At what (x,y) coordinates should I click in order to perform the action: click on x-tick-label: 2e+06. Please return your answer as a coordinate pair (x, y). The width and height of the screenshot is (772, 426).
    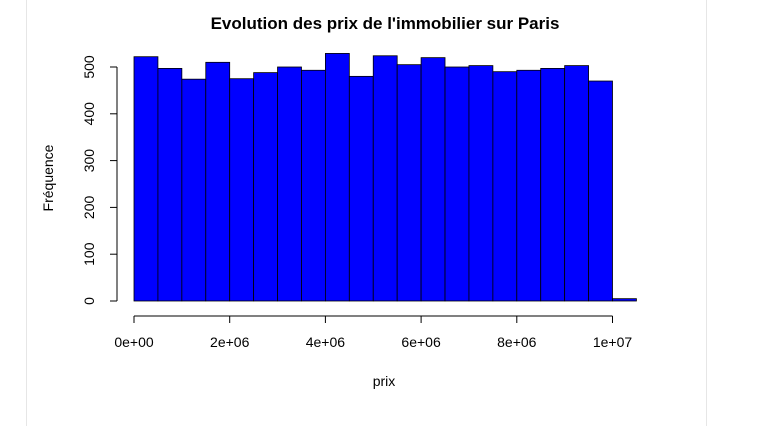
    Looking at the image, I should click on (230, 342).